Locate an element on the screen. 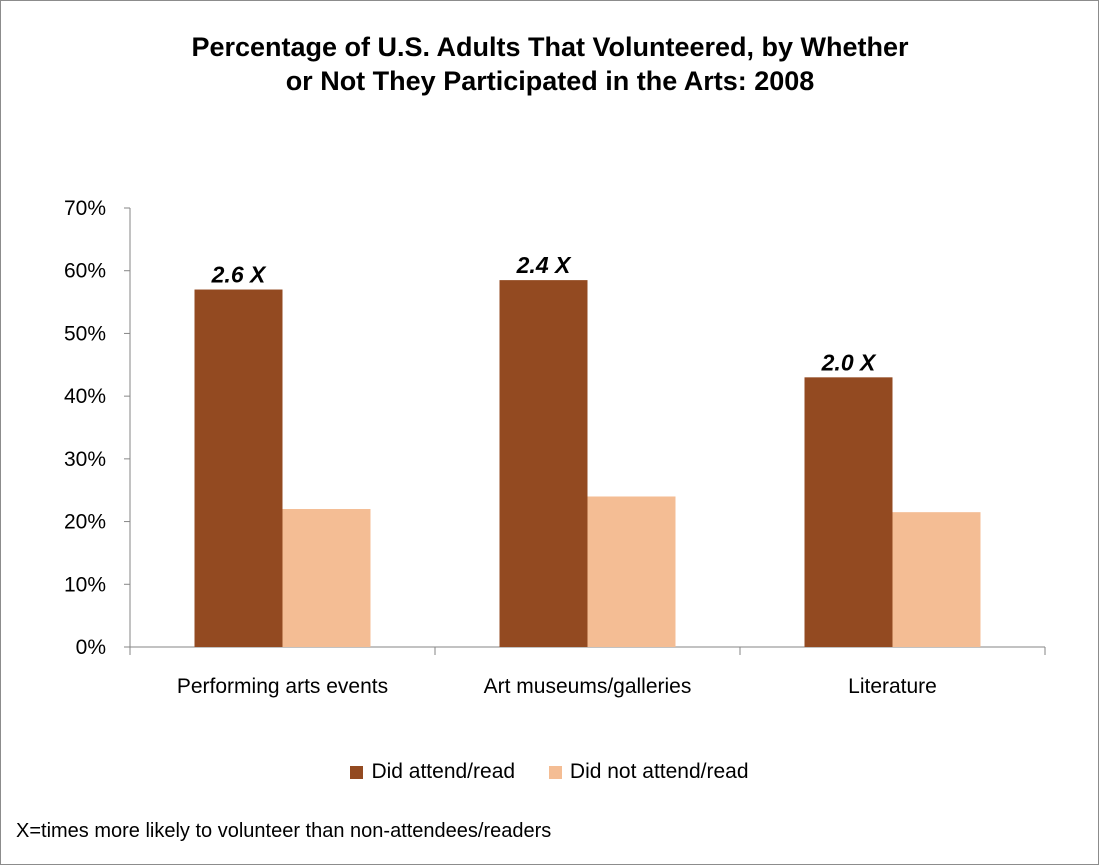 The width and height of the screenshot is (1099, 865). legend: Did attend/read Did not attend/read is located at coordinates (549, 772).